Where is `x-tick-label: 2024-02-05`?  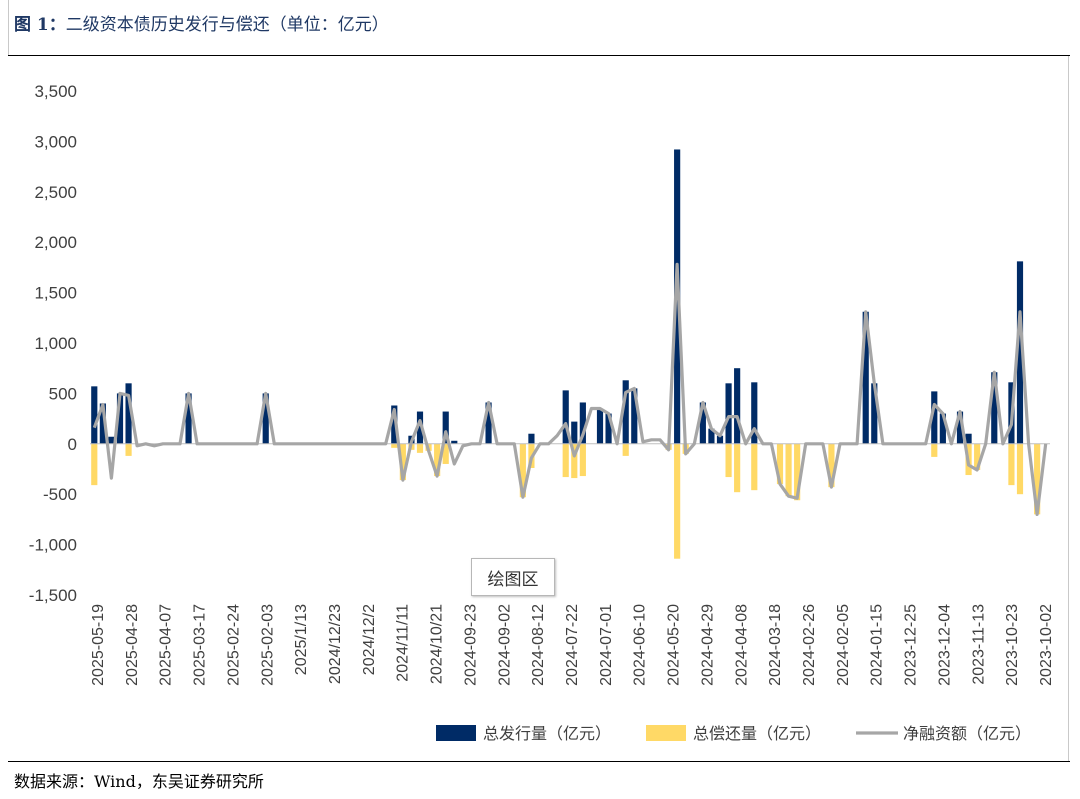 x-tick-label: 2024-02-05 is located at coordinates (843, 645).